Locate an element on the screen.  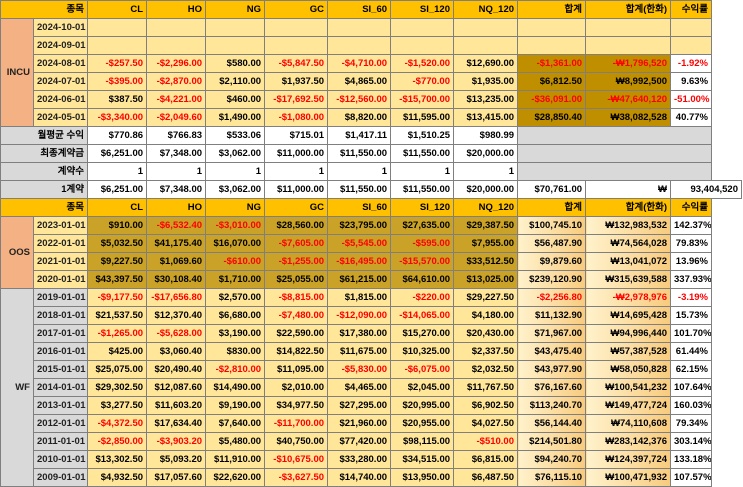
value-cell: $41,175.40 is located at coordinates (176, 243).